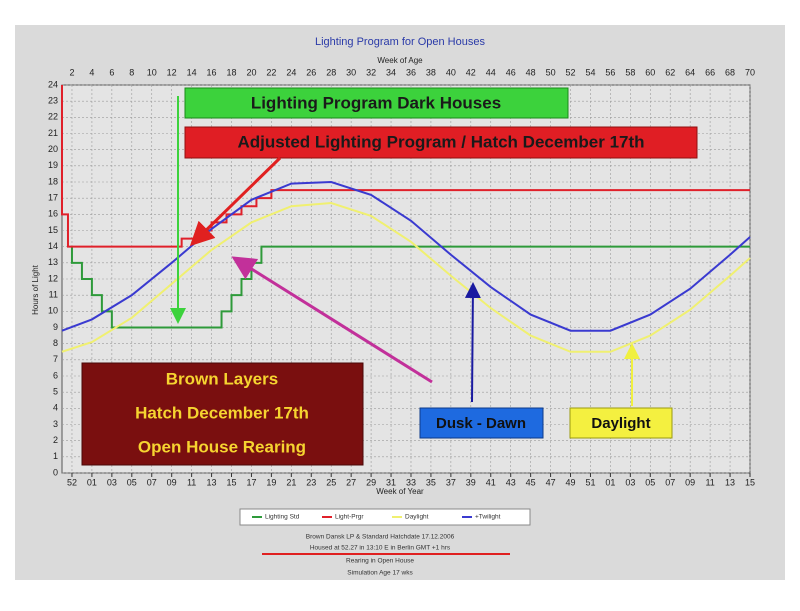 The width and height of the screenshot is (800, 611). Describe the element at coordinates (53, 181) in the screenshot. I see `y-tick-label: 18` at that location.